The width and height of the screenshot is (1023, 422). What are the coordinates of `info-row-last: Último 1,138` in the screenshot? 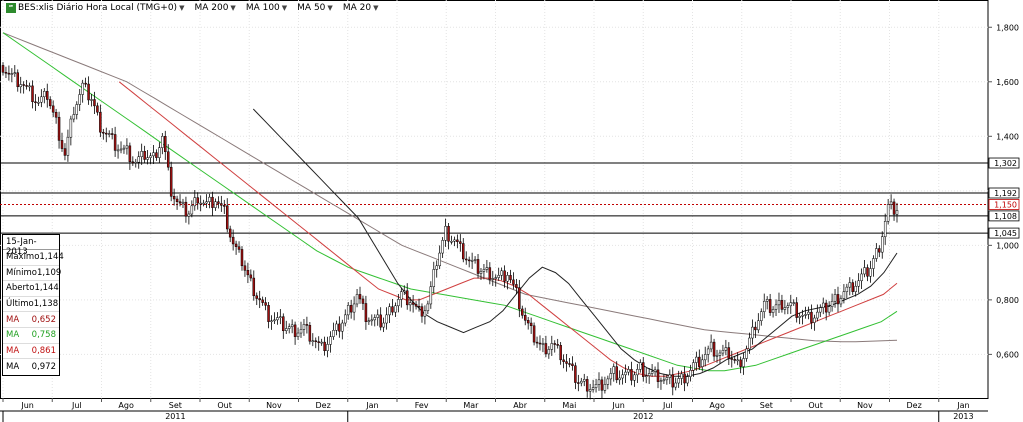 It's located at (31, 305).